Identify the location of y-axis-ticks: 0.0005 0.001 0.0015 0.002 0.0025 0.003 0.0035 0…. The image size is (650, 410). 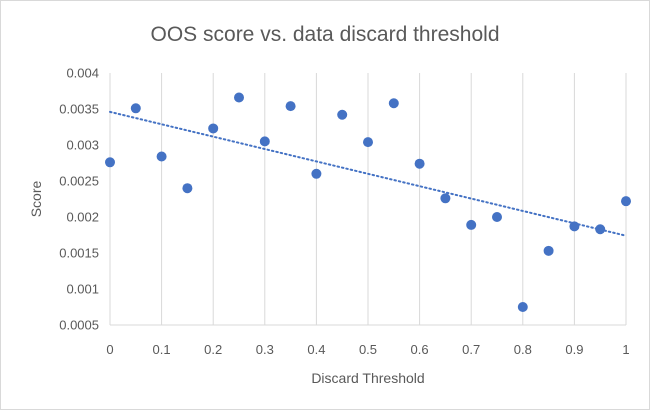
(79, 199).